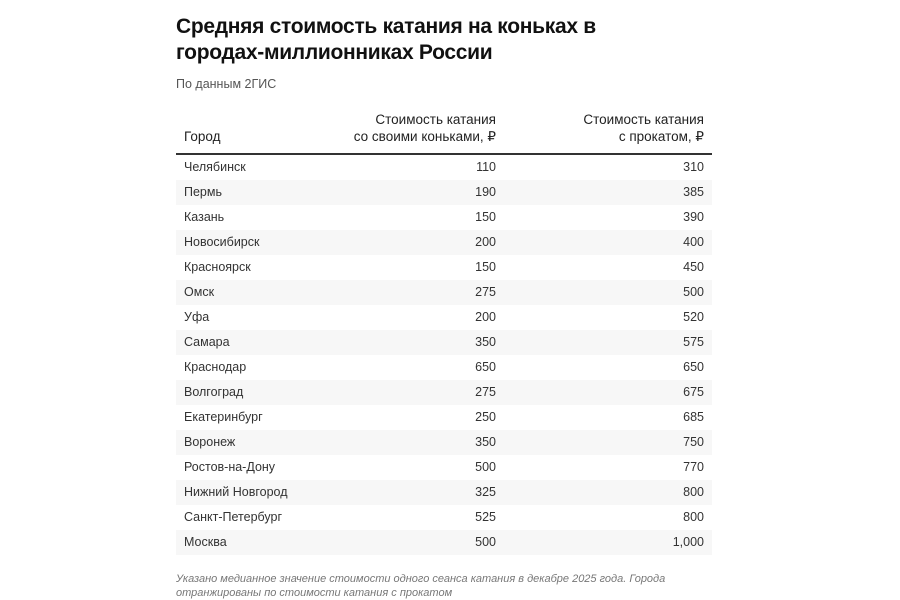 The height and width of the screenshot is (600, 900). What do you see at coordinates (246, 442) in the screenshot?
I see `cell-city: Воронеж` at bounding box center [246, 442].